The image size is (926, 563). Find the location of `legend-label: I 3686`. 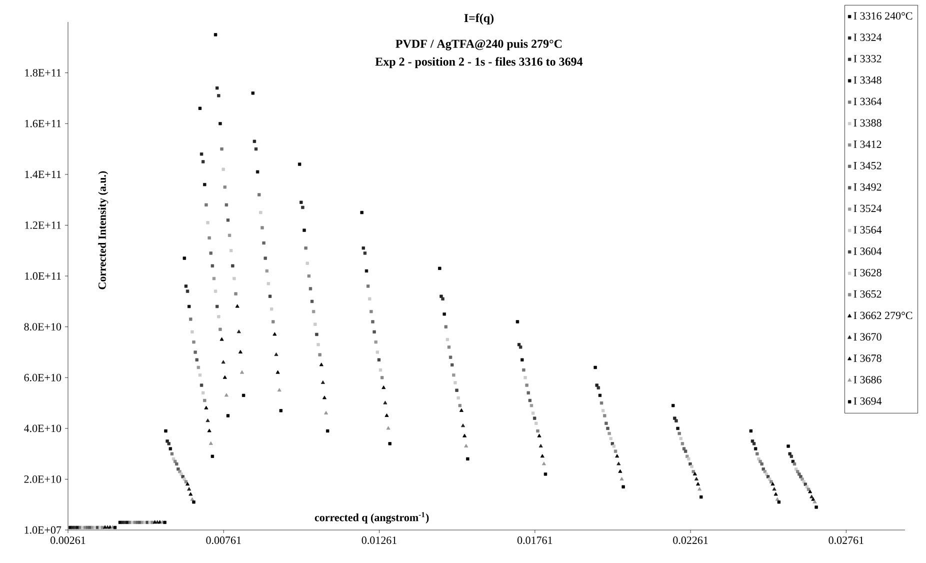

legend-label: I 3686 is located at coordinates (868, 380).